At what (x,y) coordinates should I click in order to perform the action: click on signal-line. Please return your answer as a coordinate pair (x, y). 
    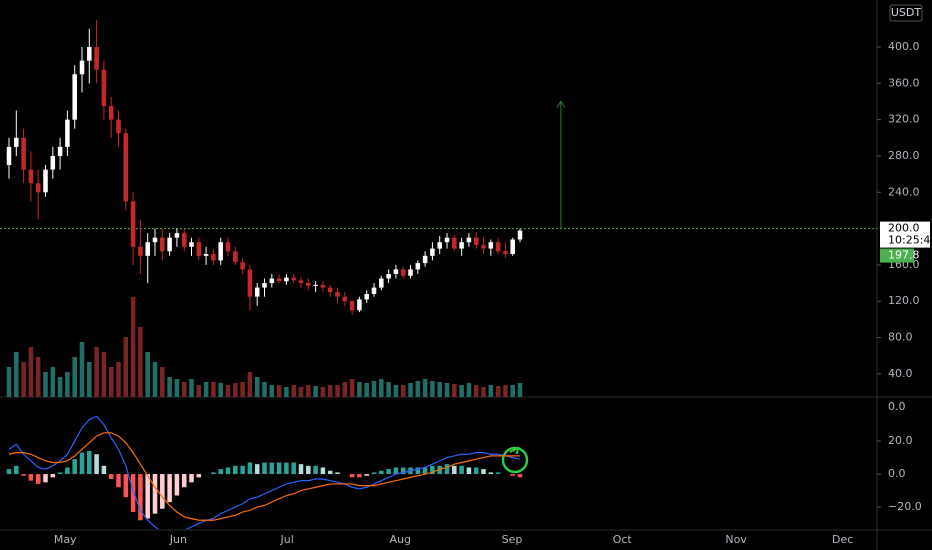
    Looking at the image, I should click on (264, 476).